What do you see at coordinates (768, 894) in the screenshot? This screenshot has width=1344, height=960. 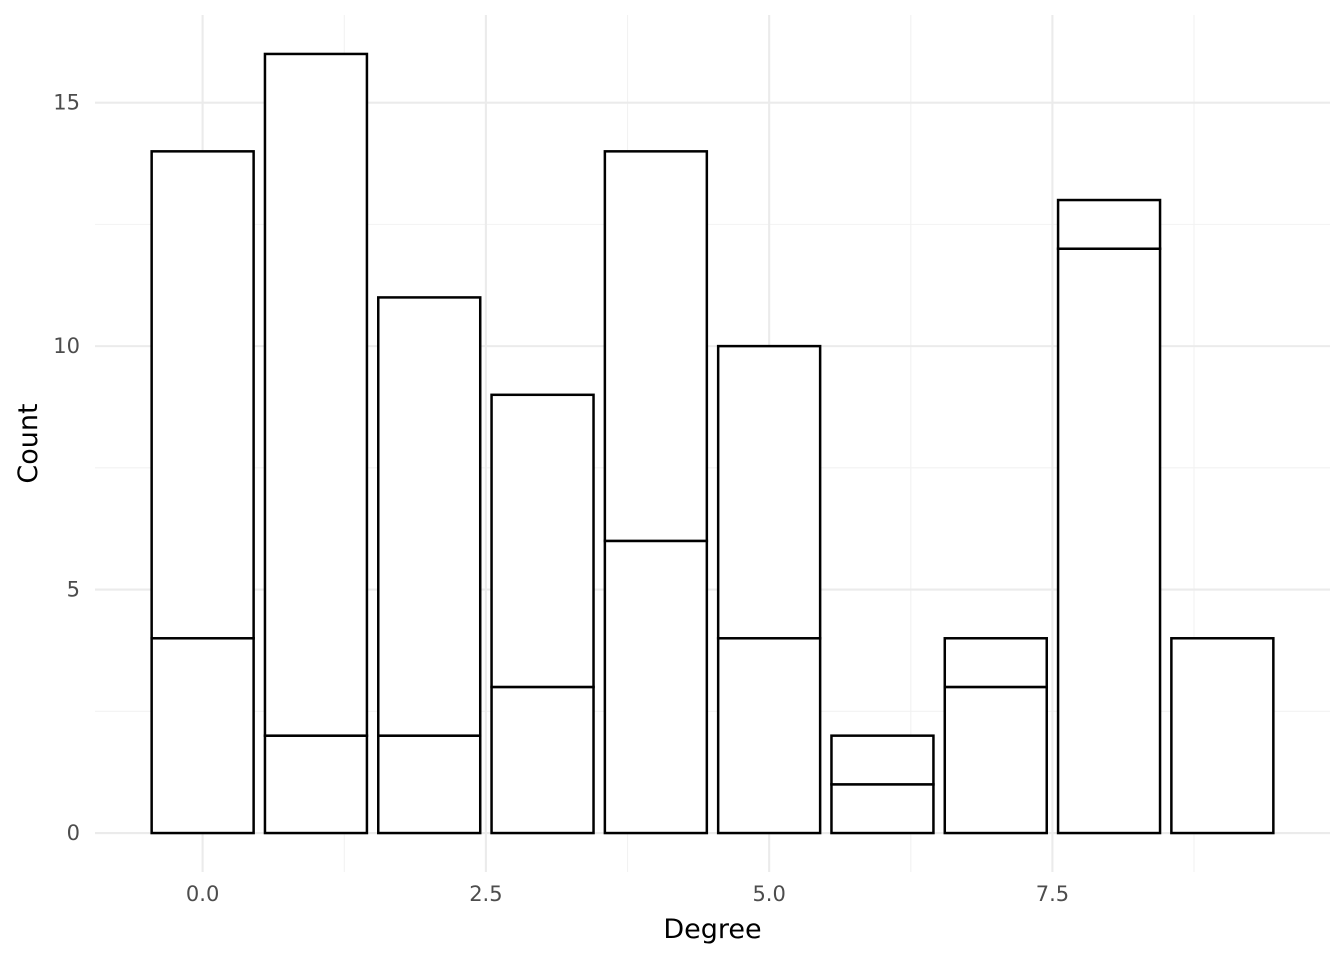 I see `x-tick-label: 5.0` at bounding box center [768, 894].